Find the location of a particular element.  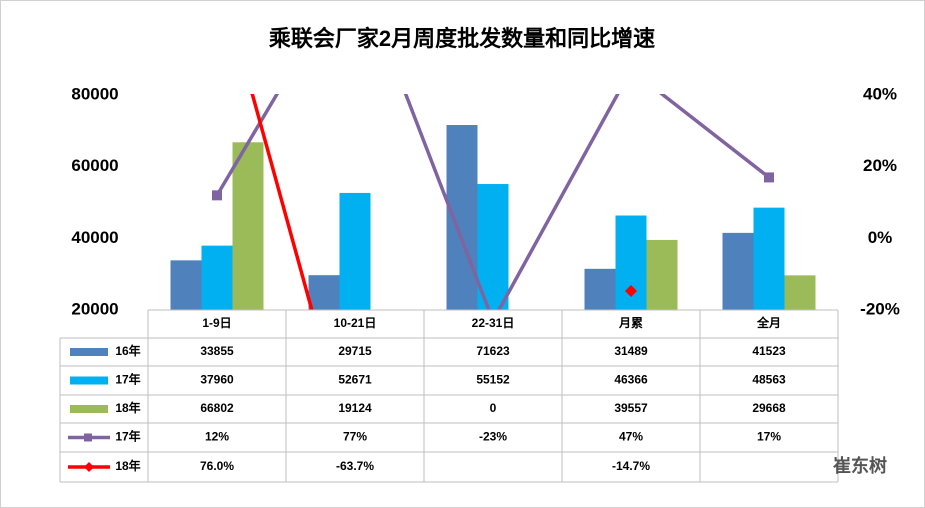

y2-tick-label: 40% is located at coordinates (880, 93).